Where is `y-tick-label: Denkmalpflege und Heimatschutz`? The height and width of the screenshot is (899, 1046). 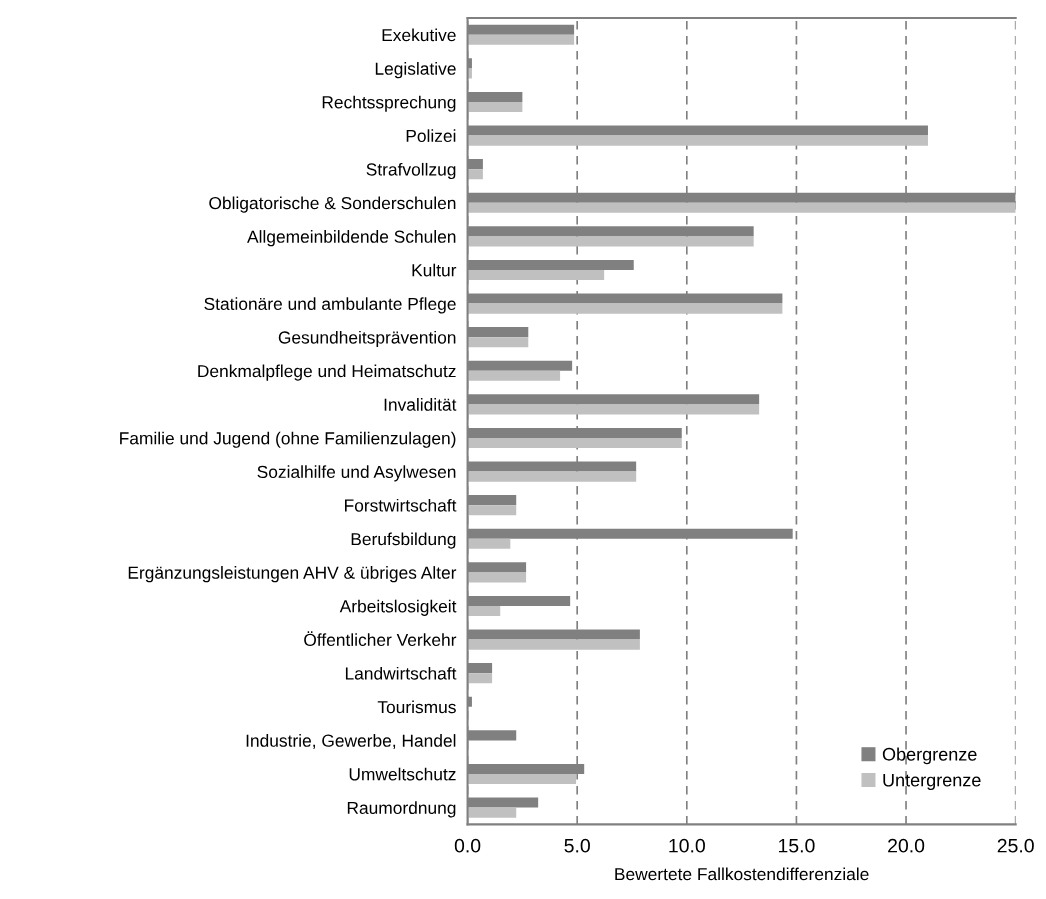 y-tick-label: Denkmalpflege und Heimatschutz is located at coordinates (327, 372).